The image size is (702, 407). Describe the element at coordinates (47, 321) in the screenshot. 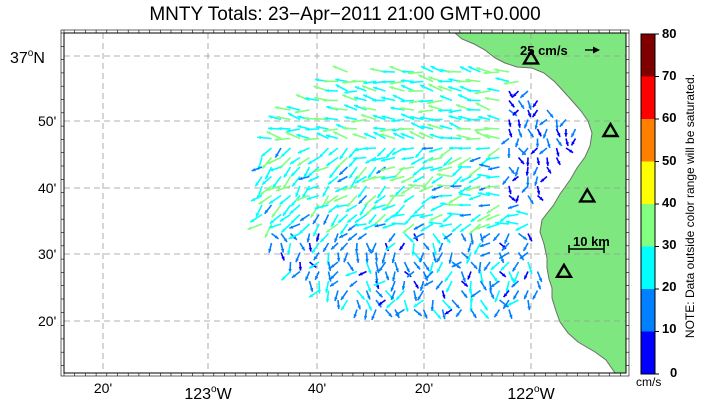

I see `lat-label: 20'` at that location.